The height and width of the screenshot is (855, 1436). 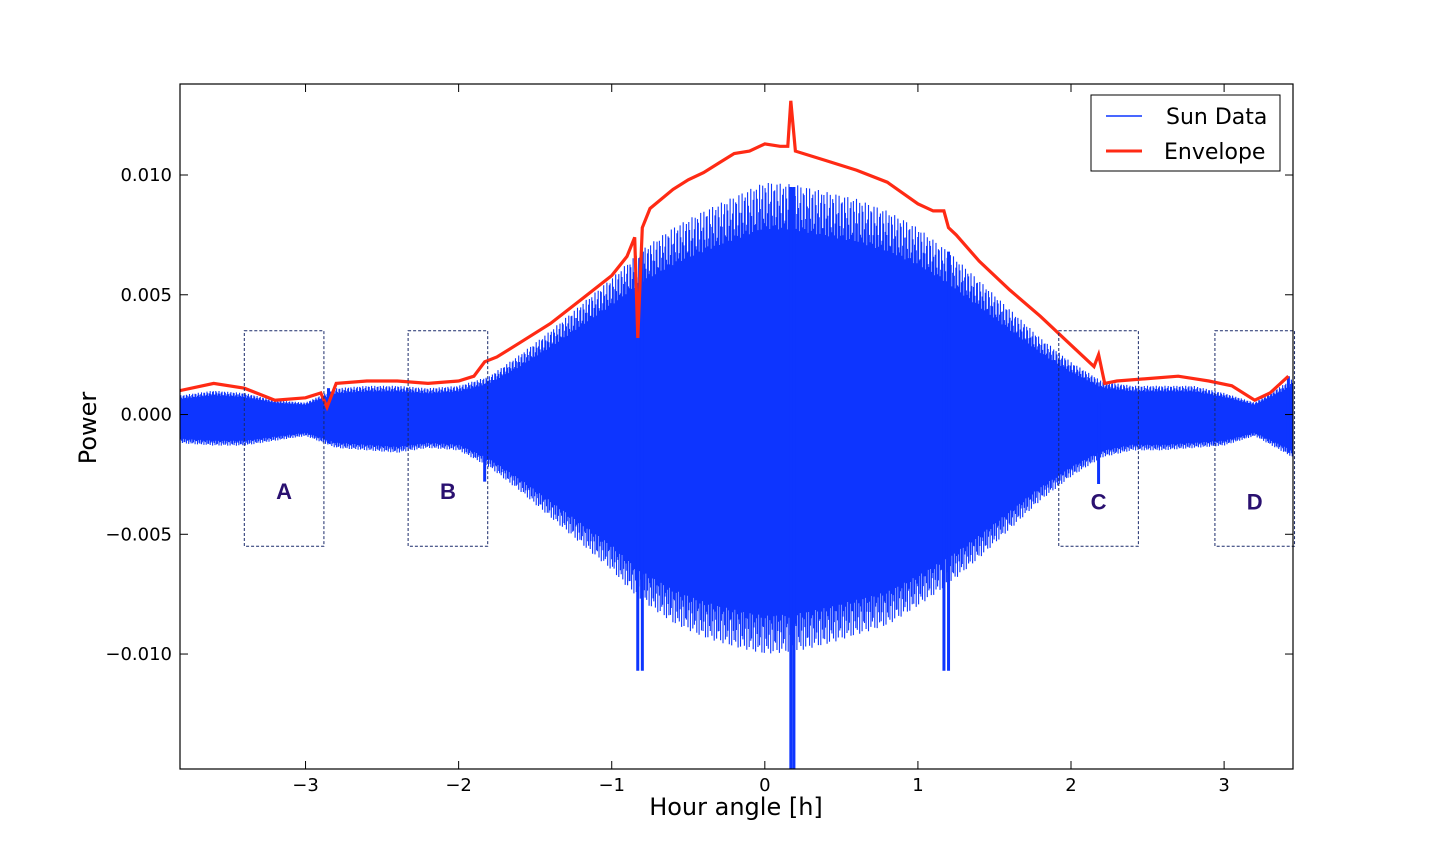 I want to click on region-label-b: B, so click(x=448, y=491).